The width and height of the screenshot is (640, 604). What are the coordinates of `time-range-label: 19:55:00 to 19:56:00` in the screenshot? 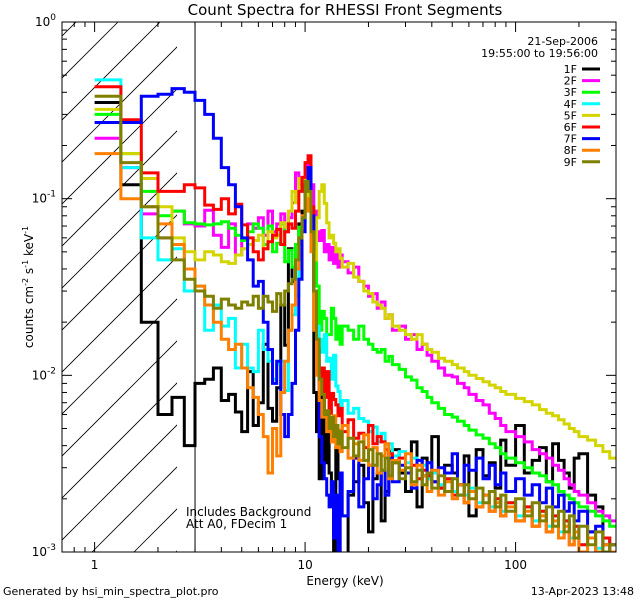 It's located at (539, 53).